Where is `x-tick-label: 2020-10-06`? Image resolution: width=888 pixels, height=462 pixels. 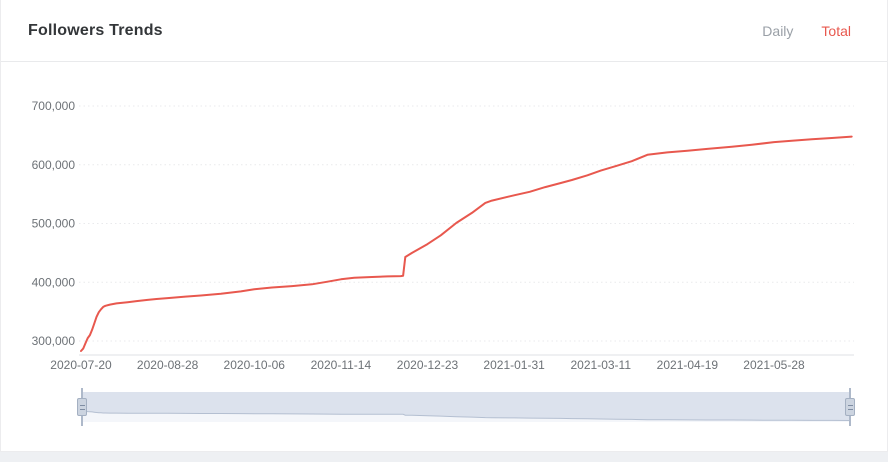 x-tick-label: 2020-10-06 is located at coordinates (255, 365).